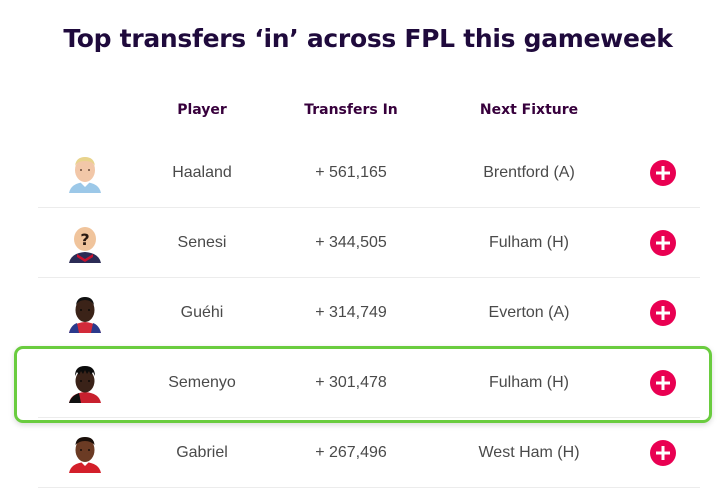 The height and width of the screenshot is (491, 724). I want to click on table-row: Gabriel + 267,496 West Ham (H), so click(369, 453).